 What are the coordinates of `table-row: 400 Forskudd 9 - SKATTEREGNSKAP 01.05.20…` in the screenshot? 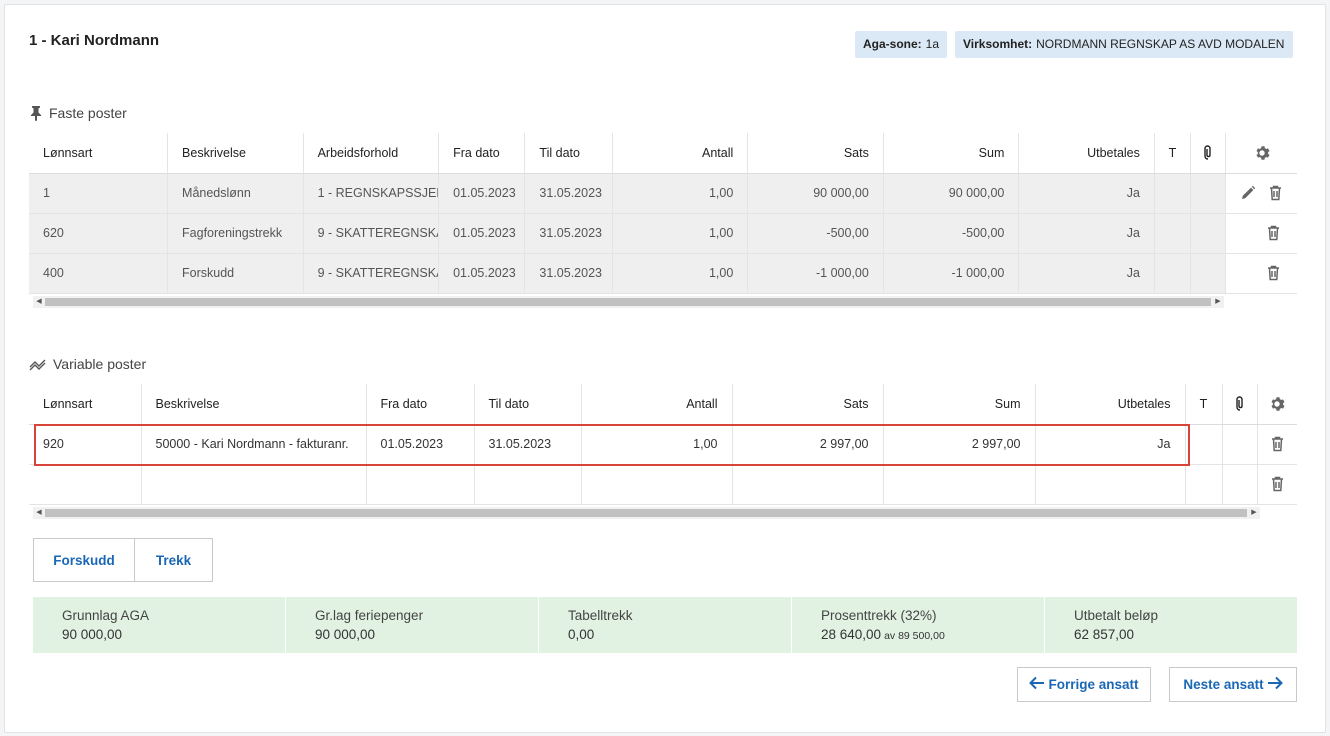 It's located at (663, 273).